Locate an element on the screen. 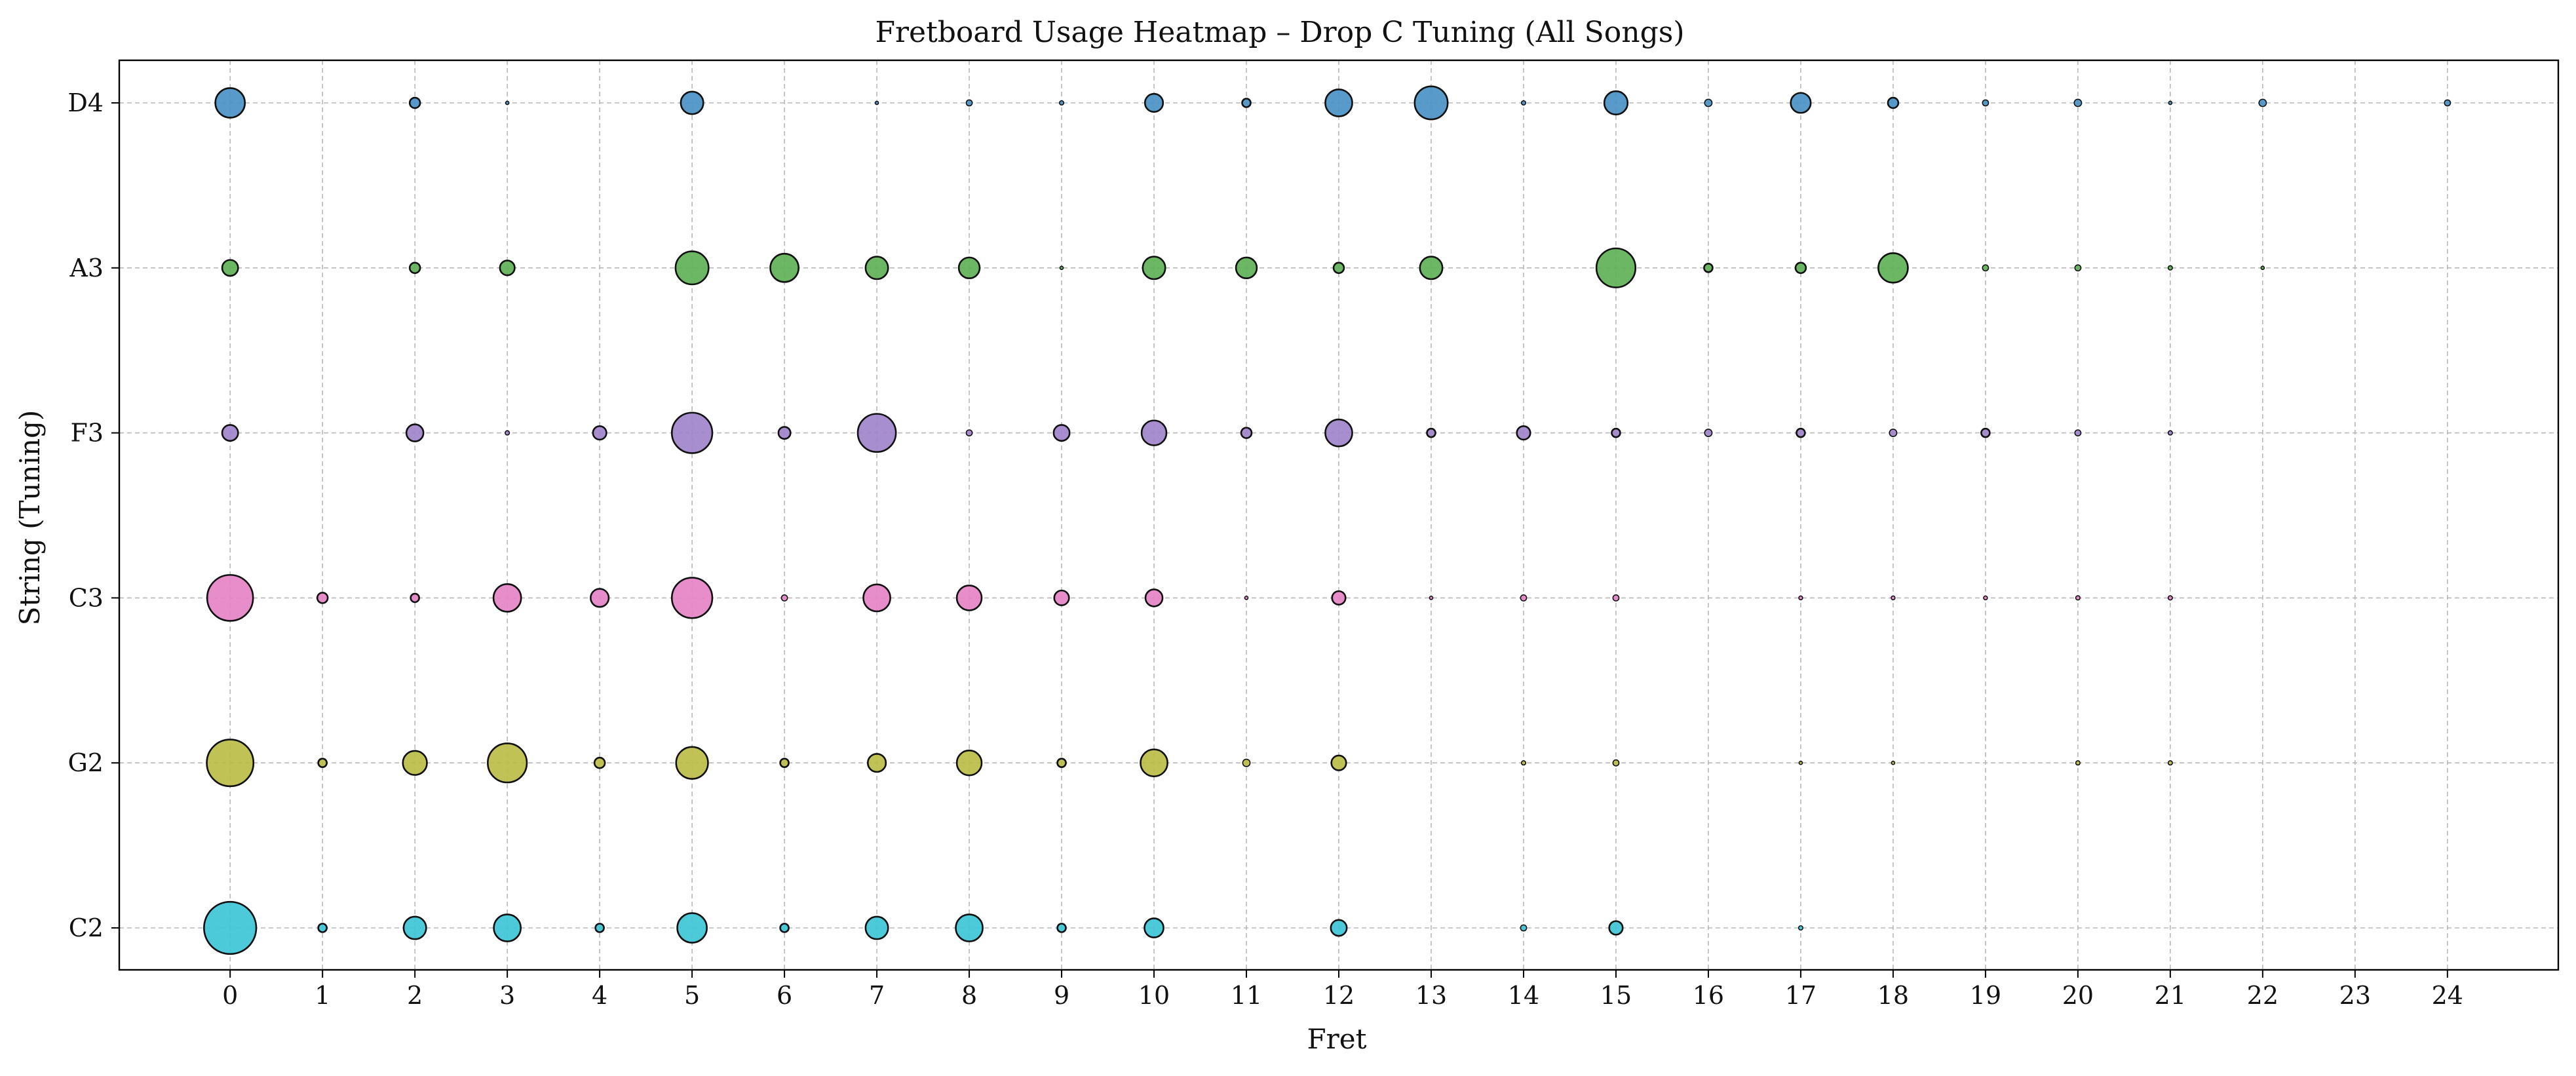  x-tick-label: 14 is located at coordinates (1523, 995).